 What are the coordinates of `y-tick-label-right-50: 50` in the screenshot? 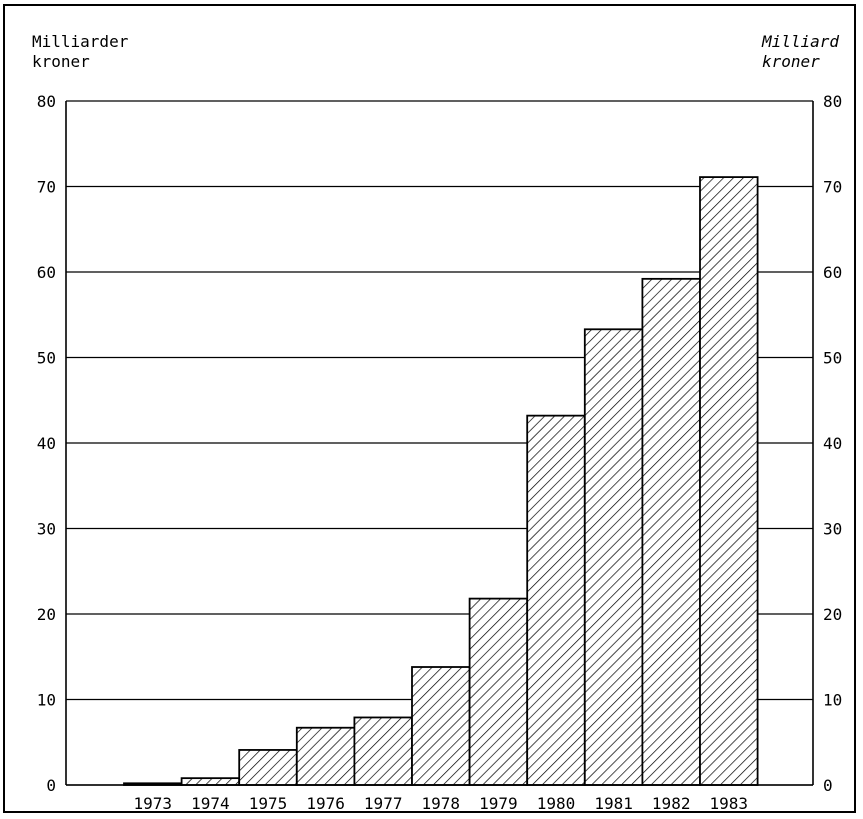 It's located at (832, 358).